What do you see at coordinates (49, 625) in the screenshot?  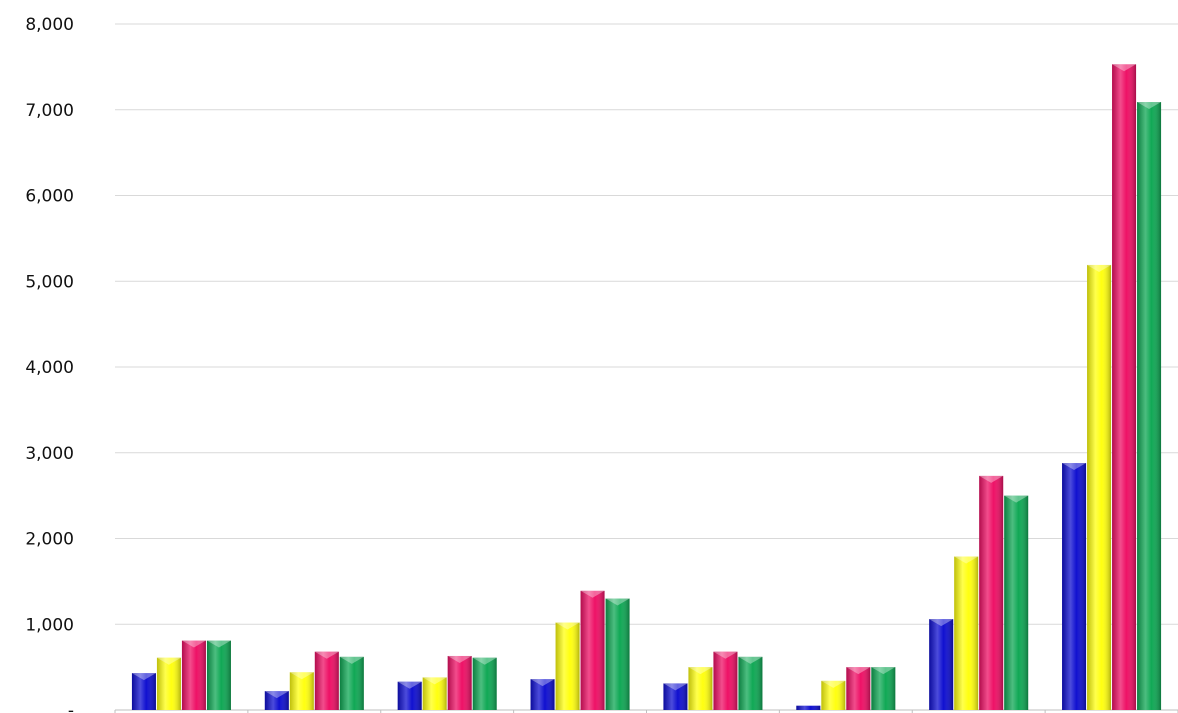 I see `y-tick-label: 1,000` at bounding box center [49, 625].